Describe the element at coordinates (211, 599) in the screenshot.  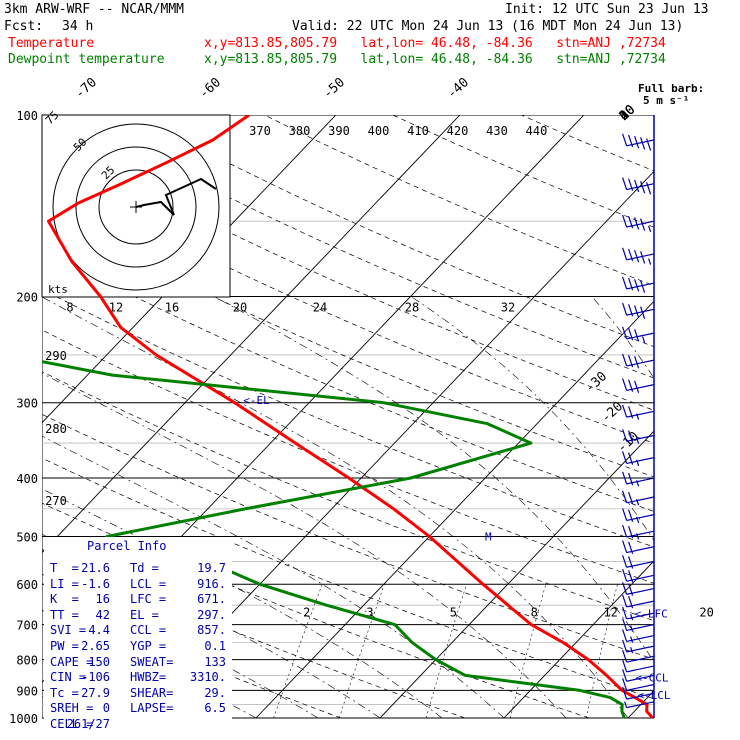
I see `parcel-param-value: 671.` at that location.